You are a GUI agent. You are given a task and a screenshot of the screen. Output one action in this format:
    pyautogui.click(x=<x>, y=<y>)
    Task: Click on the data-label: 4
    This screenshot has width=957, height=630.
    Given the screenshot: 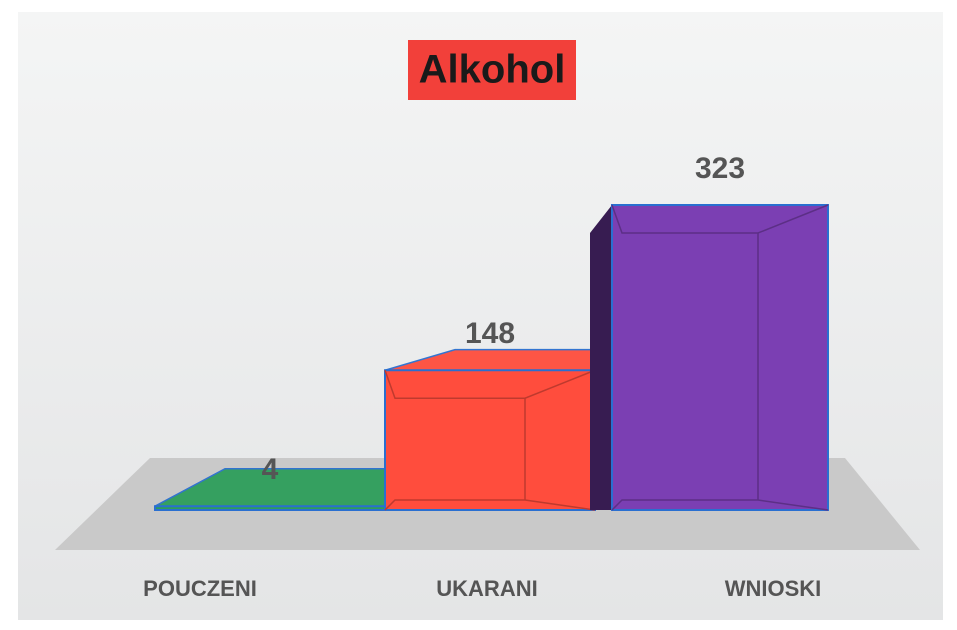 What is the action you would take?
    pyautogui.click(x=270, y=469)
    